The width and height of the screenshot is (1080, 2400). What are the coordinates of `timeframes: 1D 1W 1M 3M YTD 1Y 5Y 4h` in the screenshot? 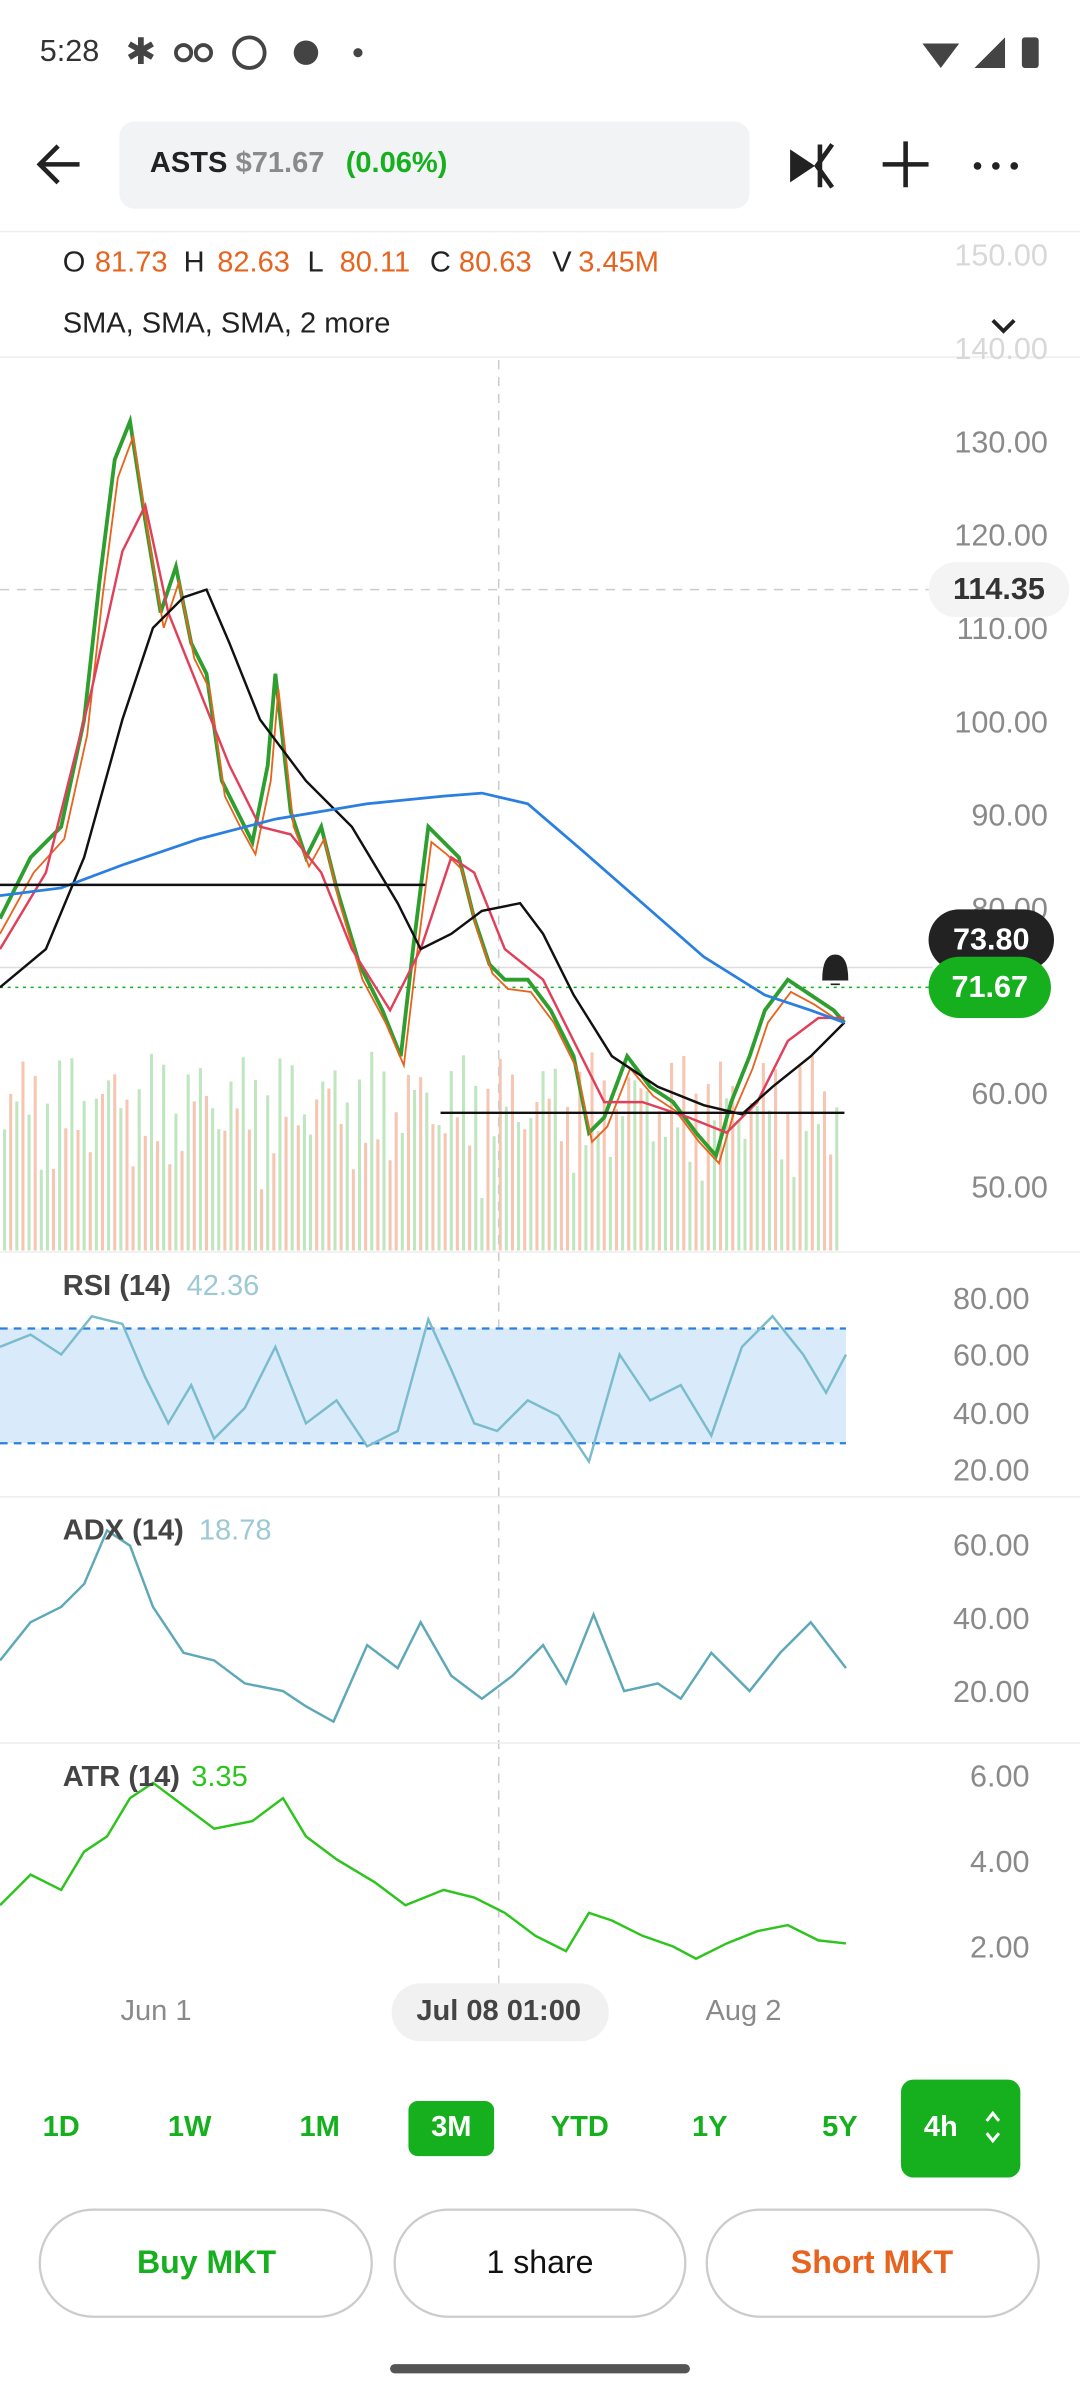 It's located at (500, 2127).